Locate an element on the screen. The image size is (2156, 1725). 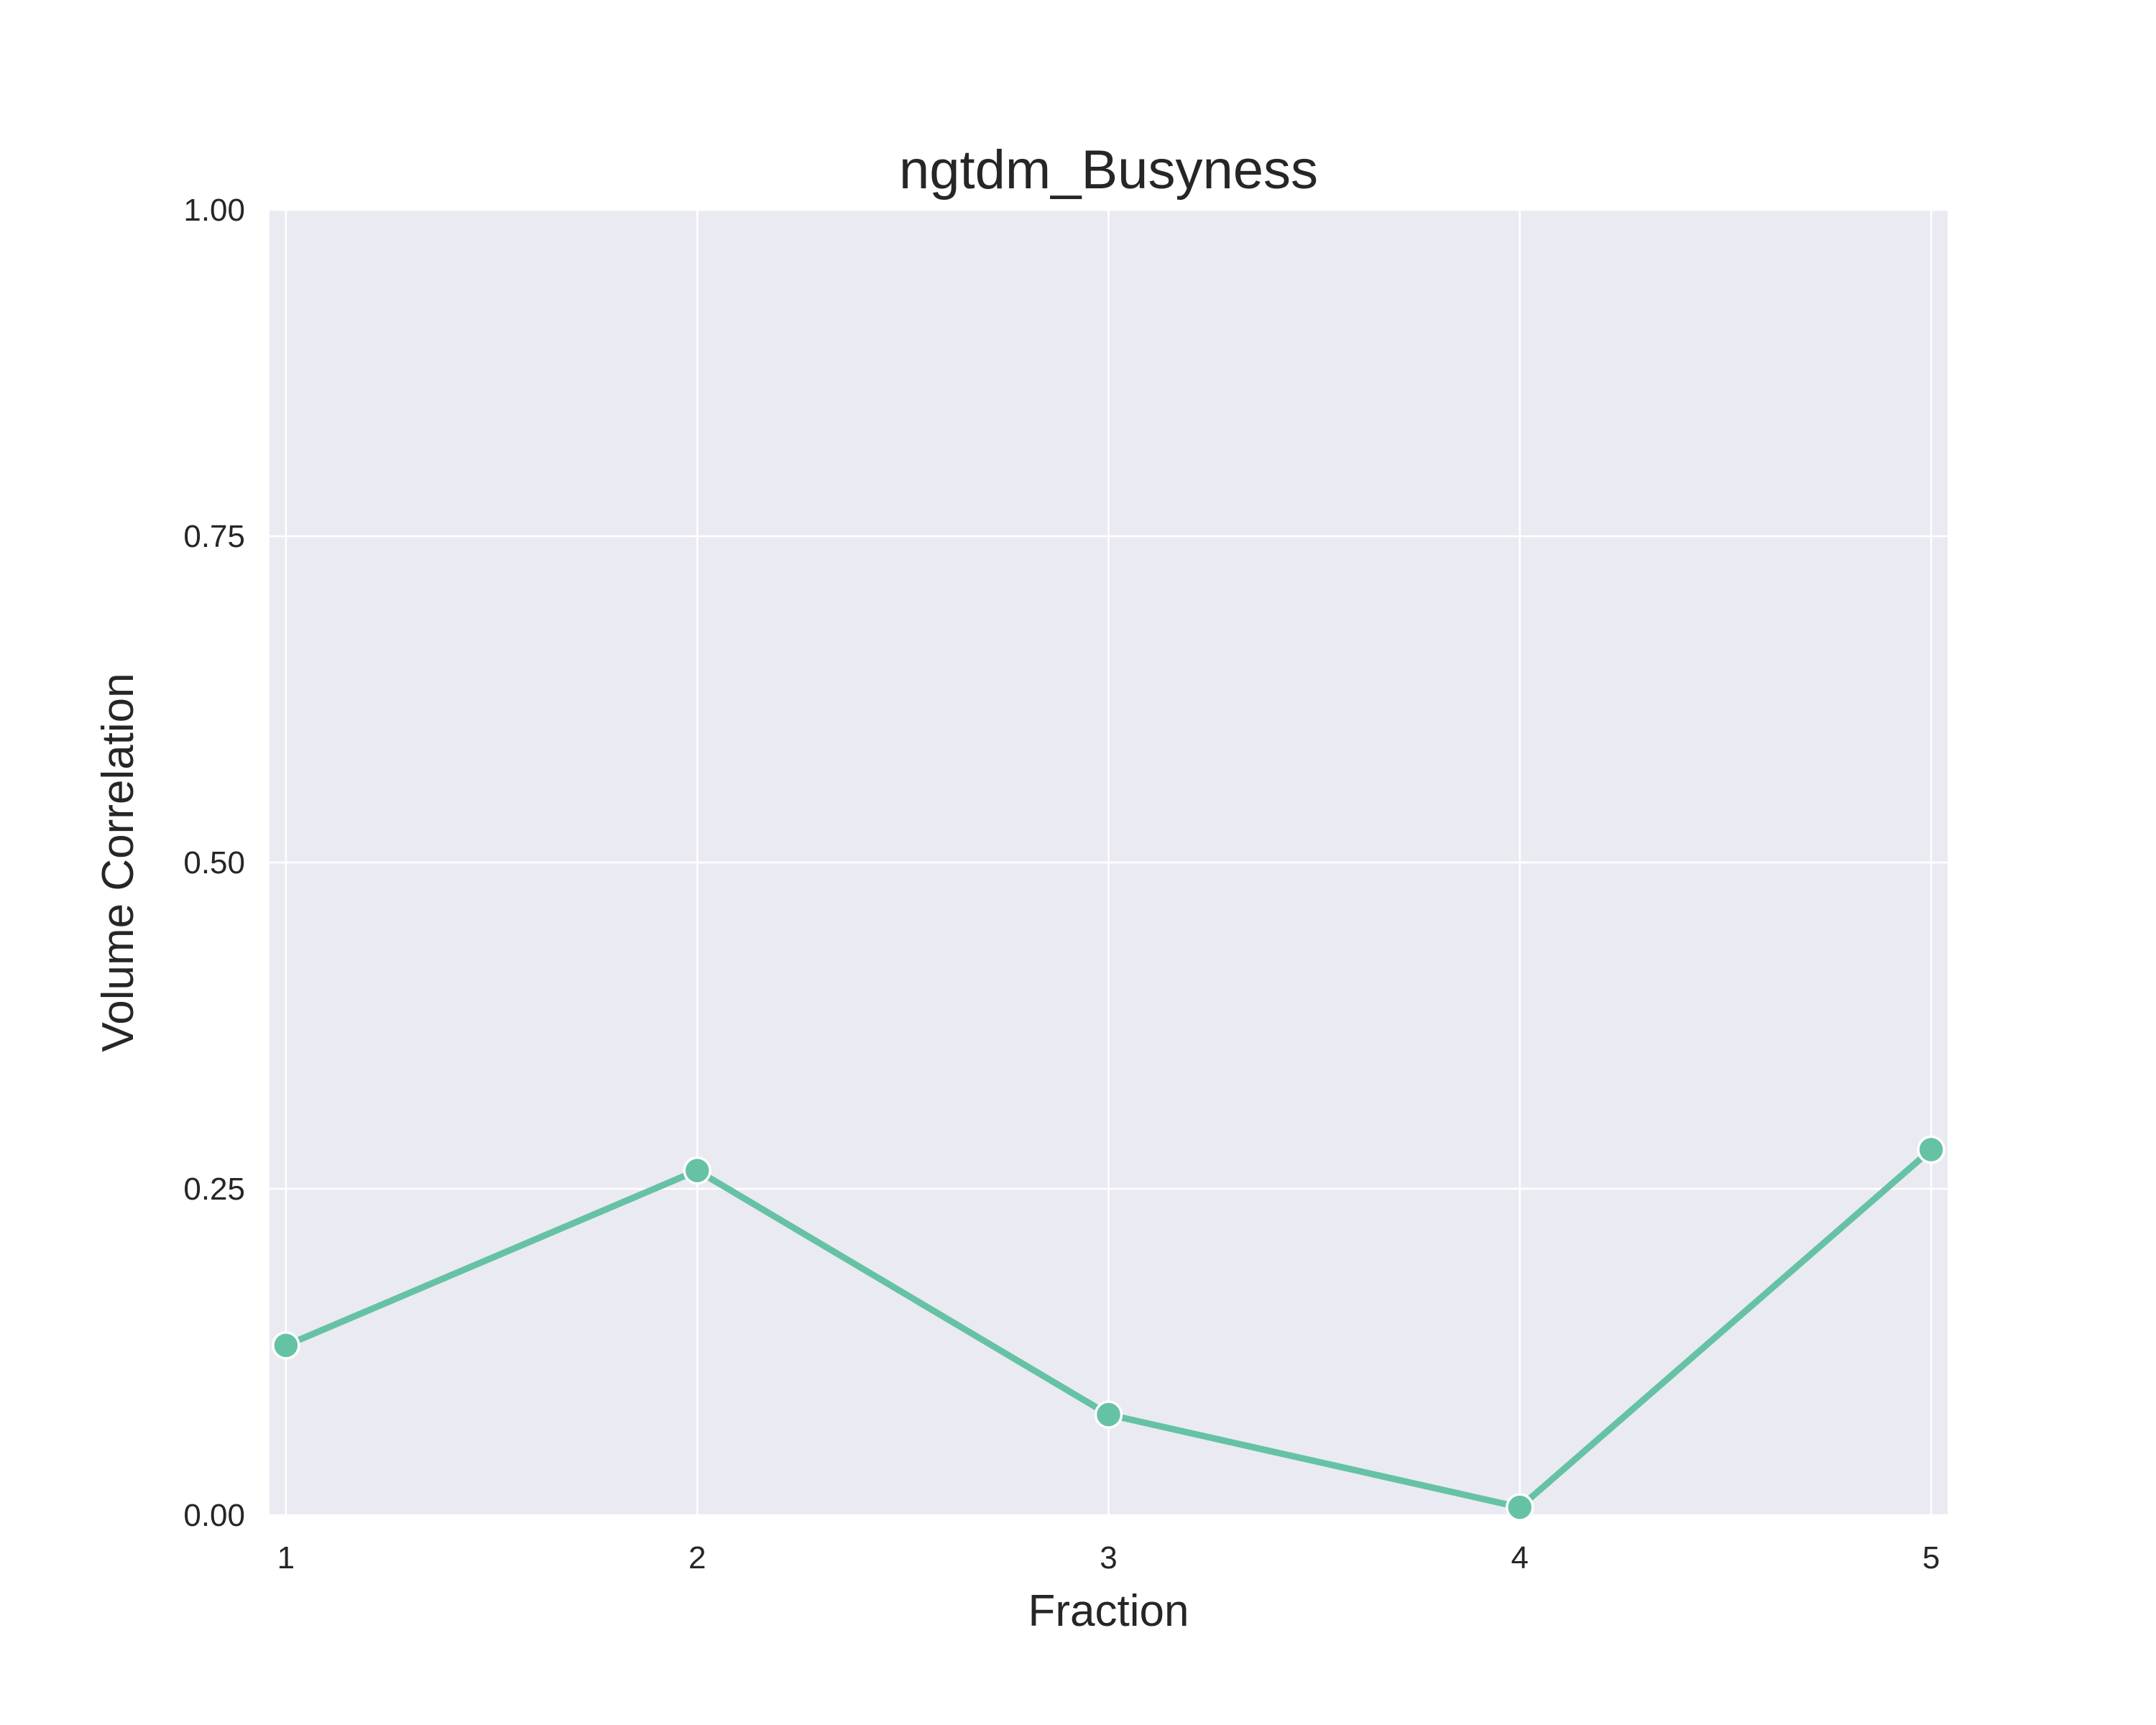
y-tick-label: 0.75 is located at coordinates (214, 536).